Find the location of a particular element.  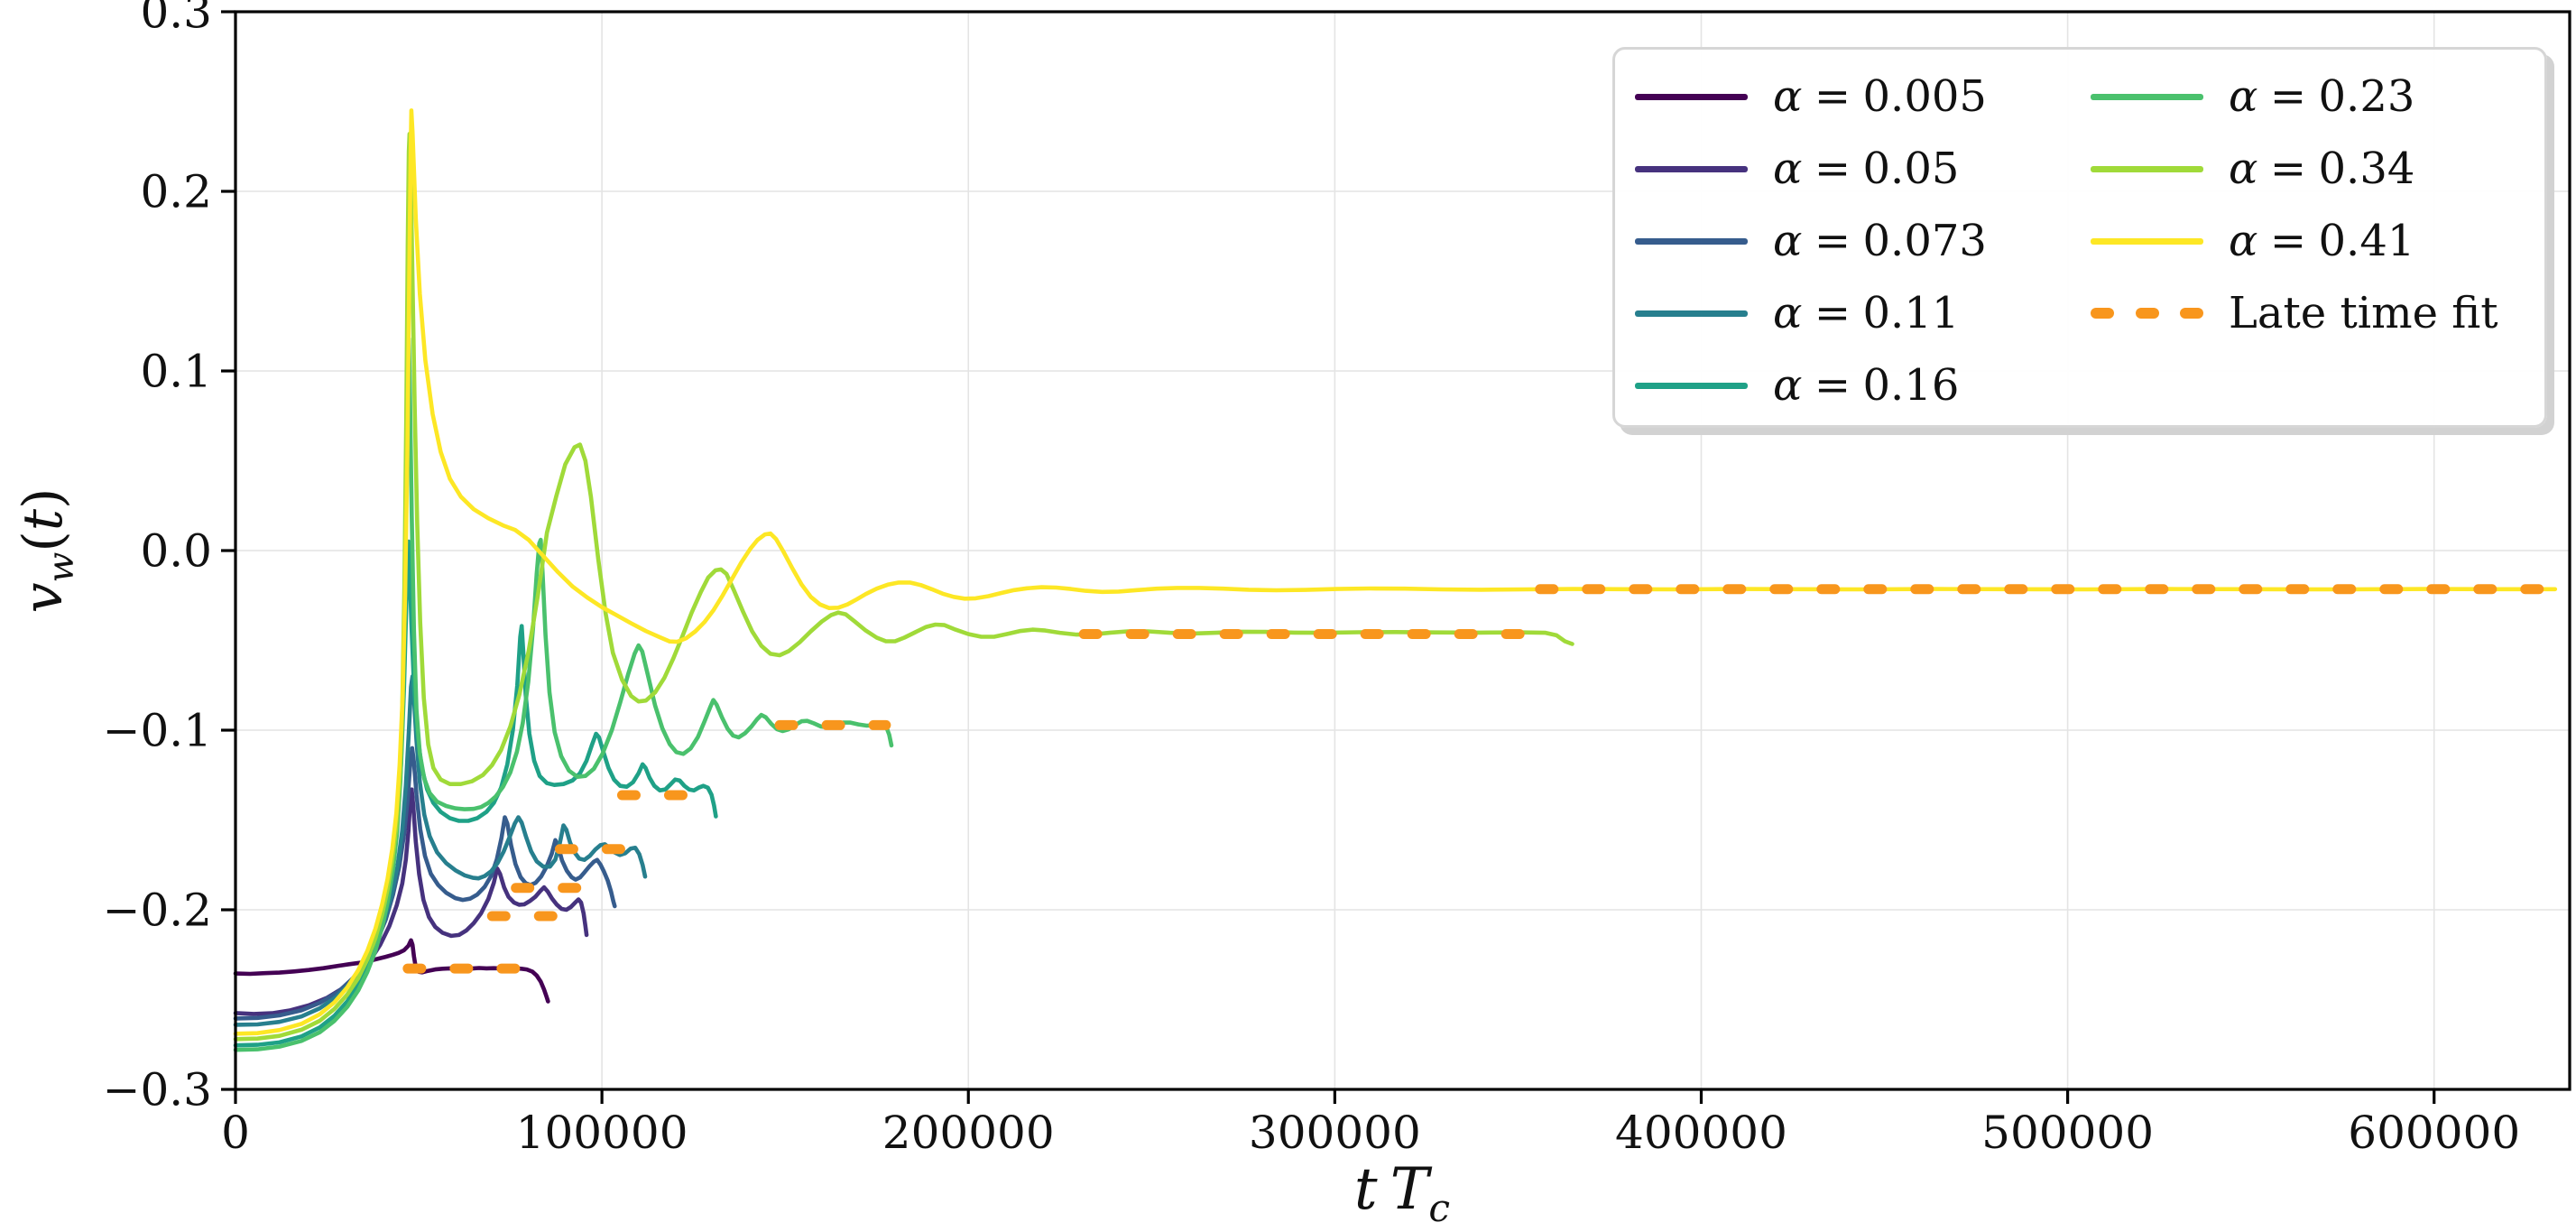

y-tick-label: 0.0 is located at coordinates (176, 551).